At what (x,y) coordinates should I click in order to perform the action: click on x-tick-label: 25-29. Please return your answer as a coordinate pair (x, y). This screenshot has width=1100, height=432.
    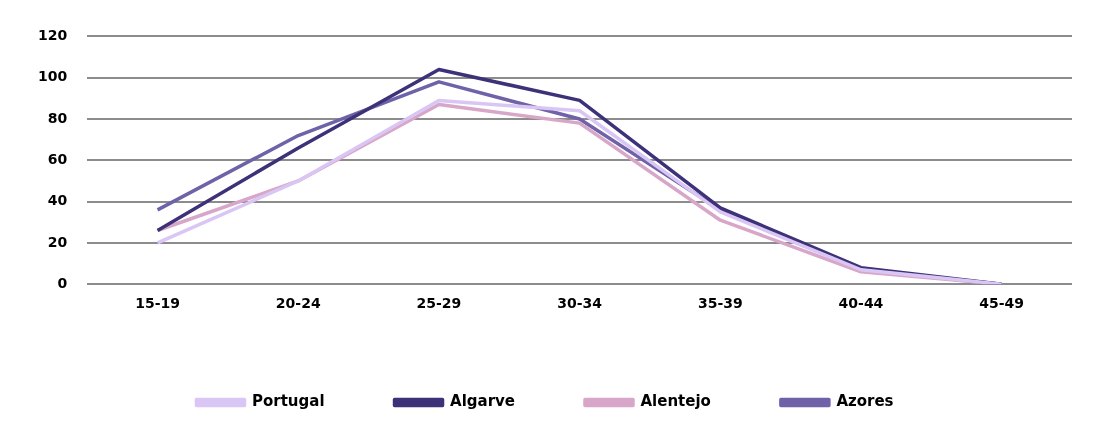
    Looking at the image, I should click on (439, 303).